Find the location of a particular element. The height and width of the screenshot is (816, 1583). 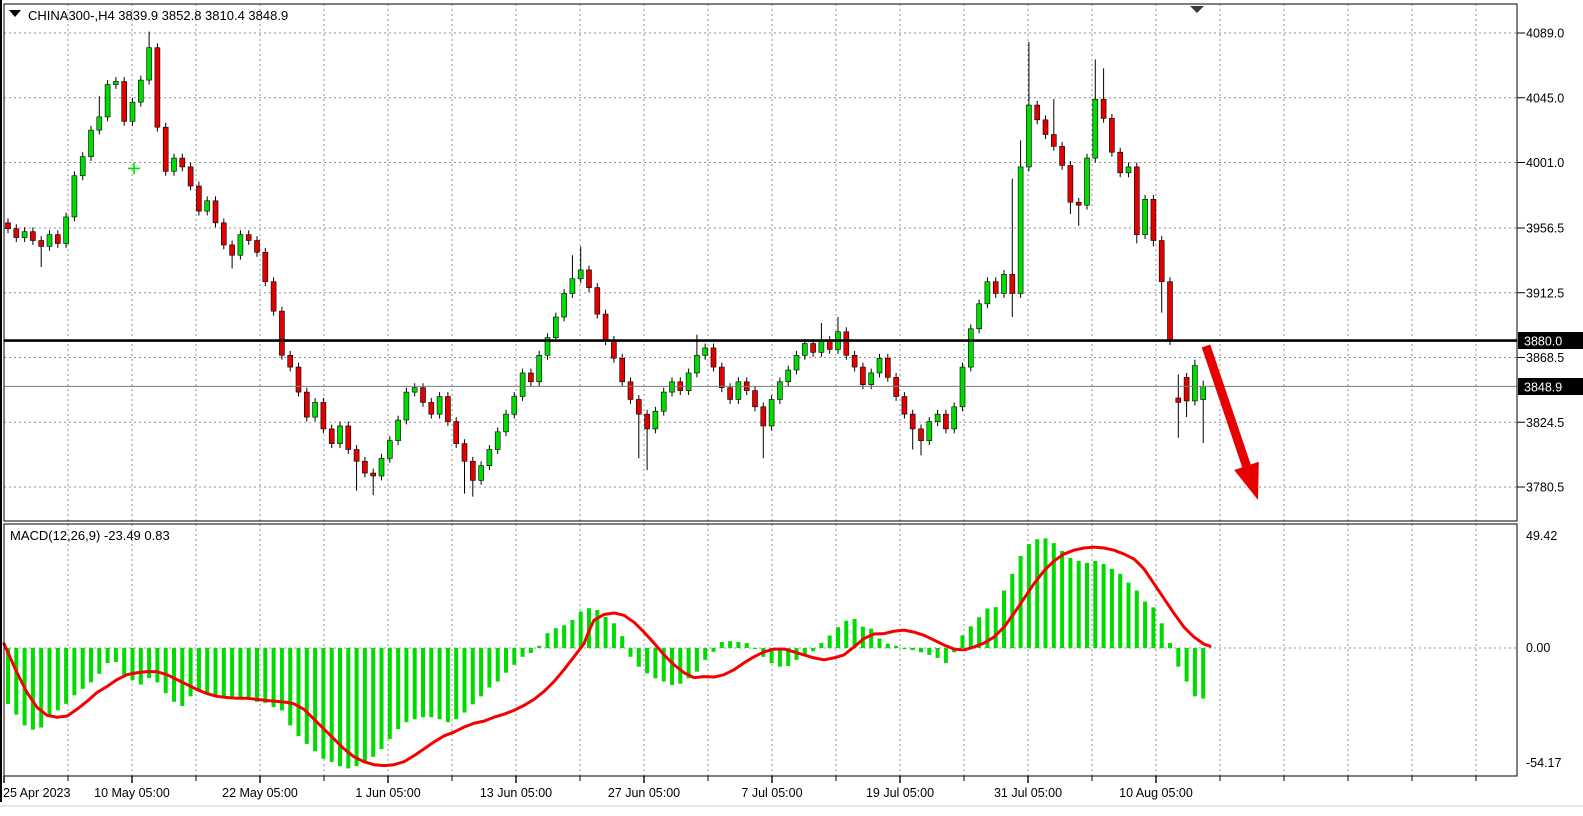

trend-arrow-shaft is located at coordinates (1226, 406).